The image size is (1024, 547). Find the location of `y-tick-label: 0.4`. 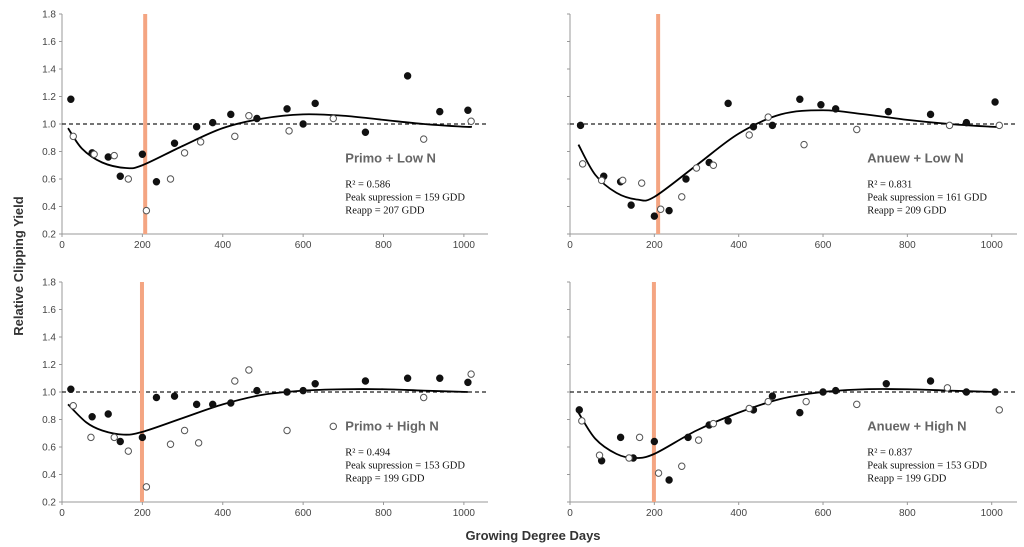

y-tick-label: 0.4 is located at coordinates (49, 207).